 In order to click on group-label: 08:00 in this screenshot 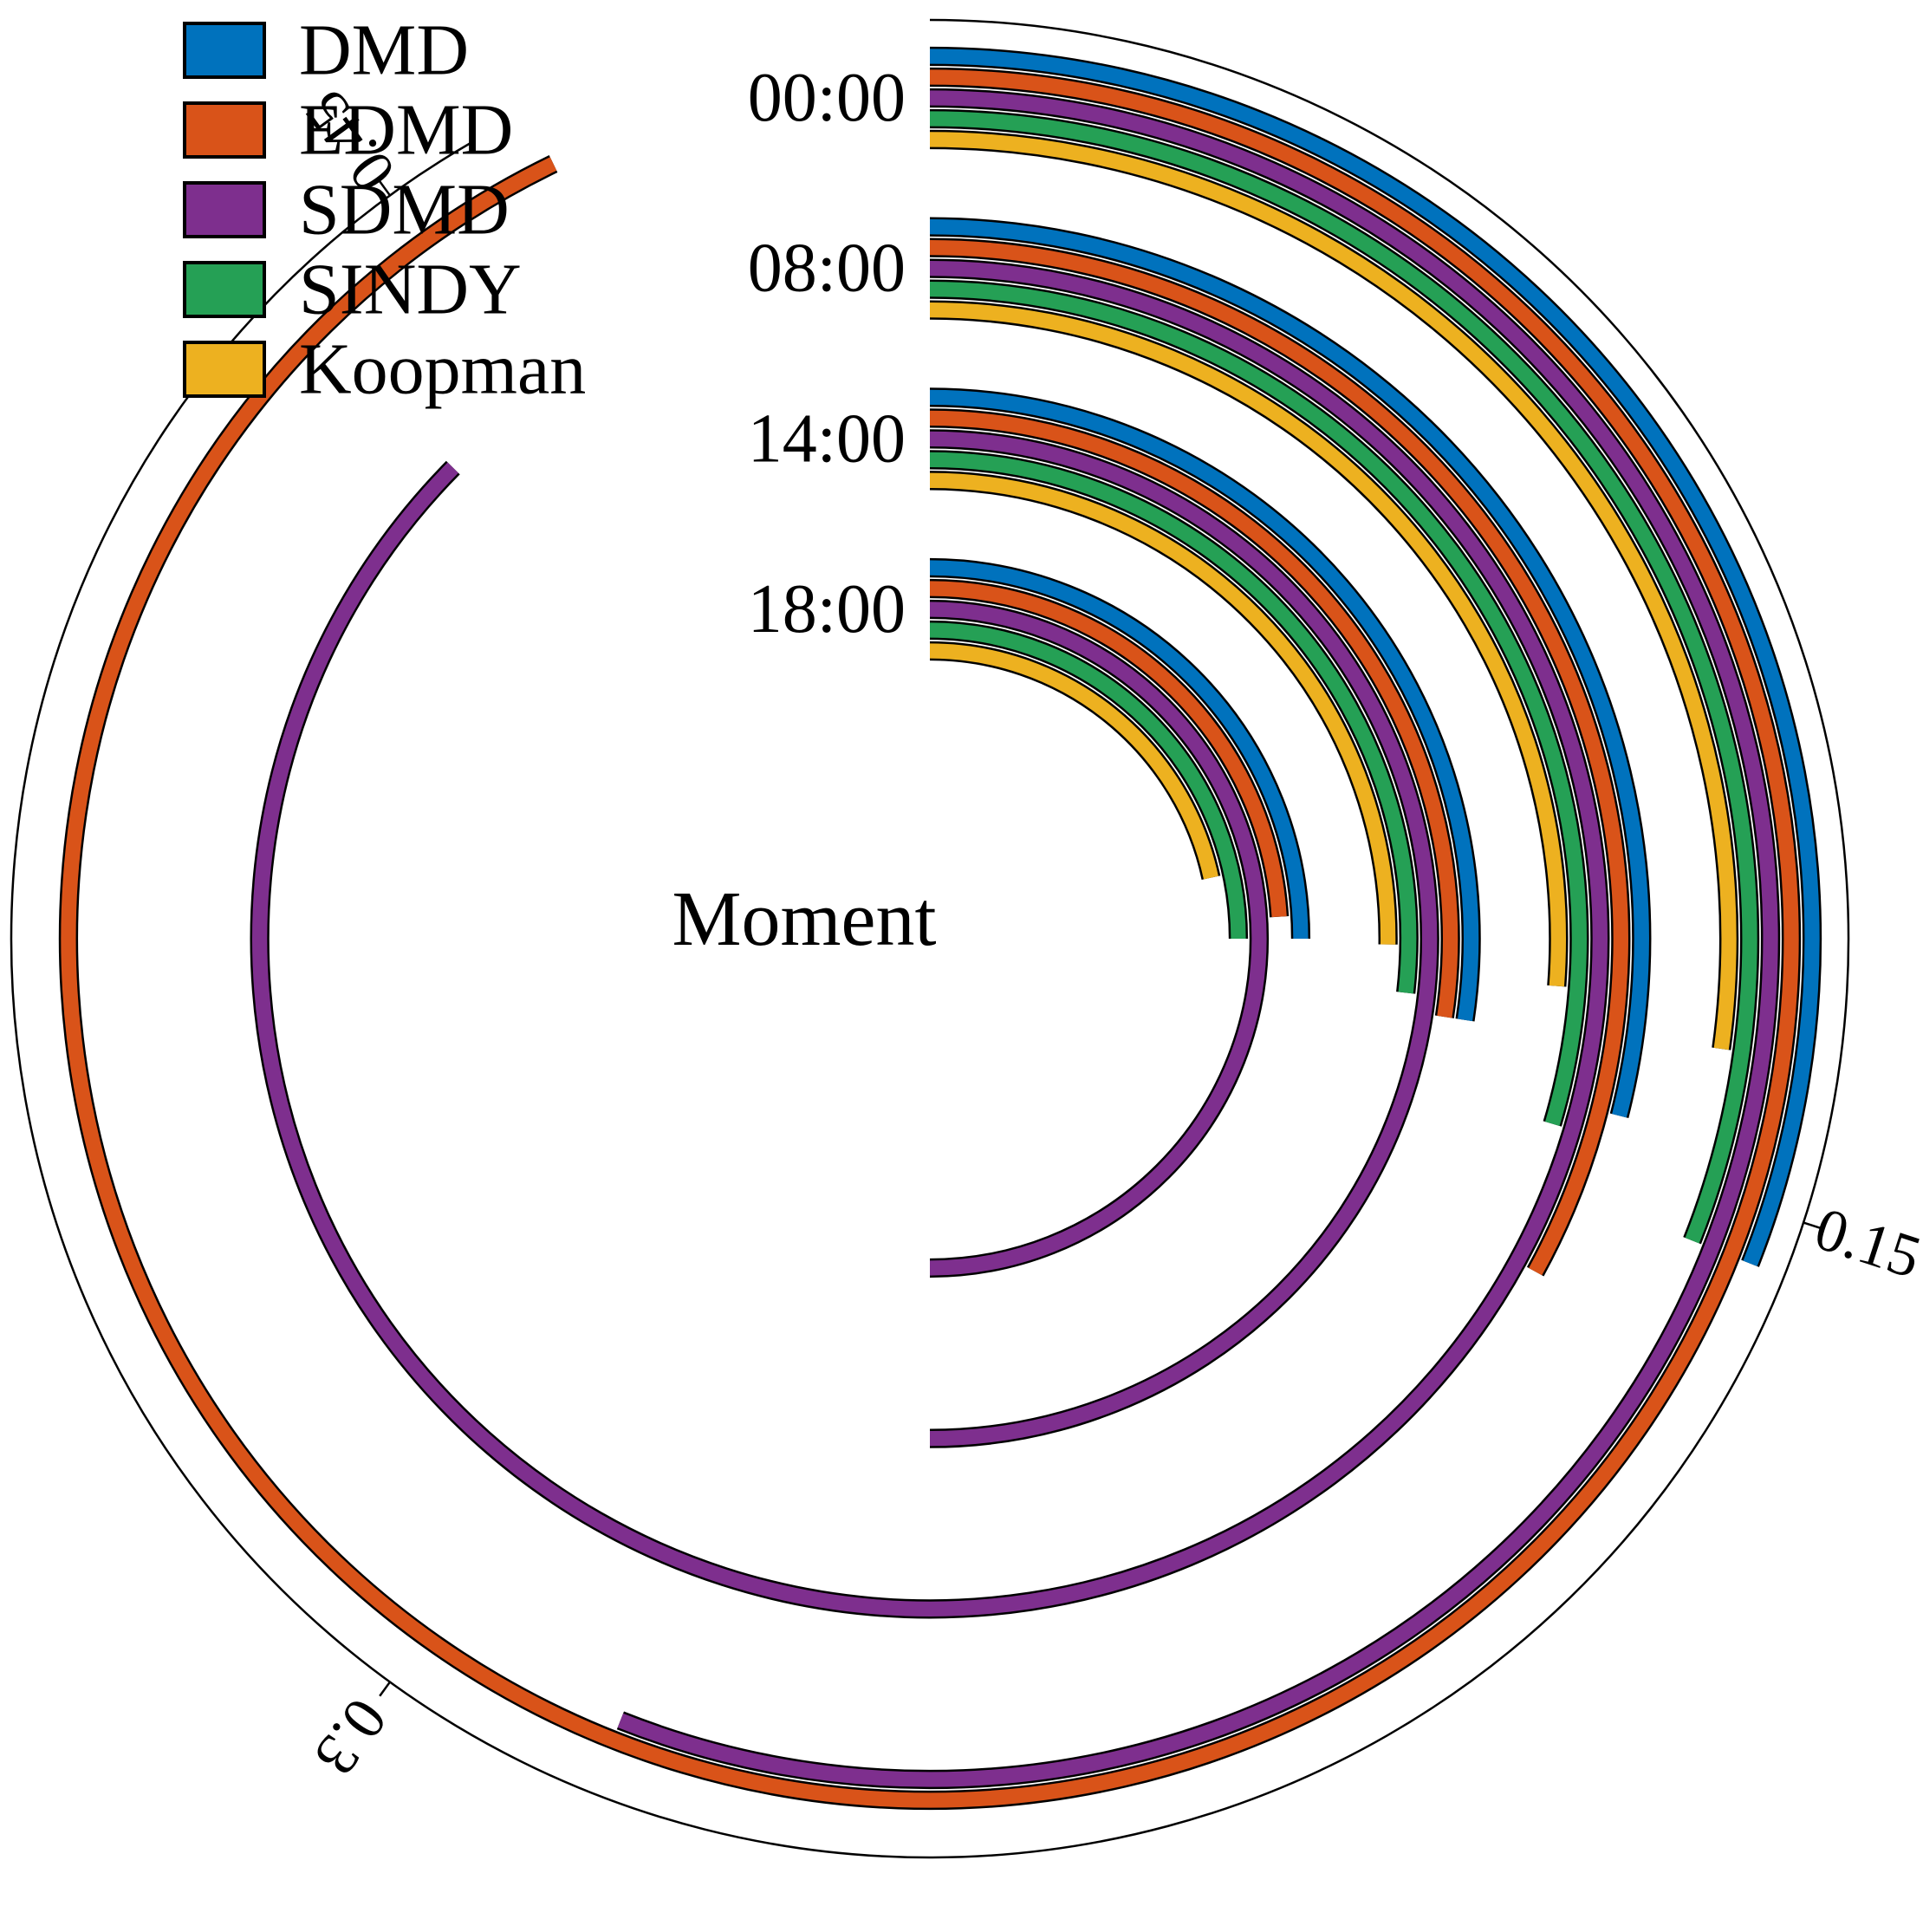, I will do `click(827, 269)`.